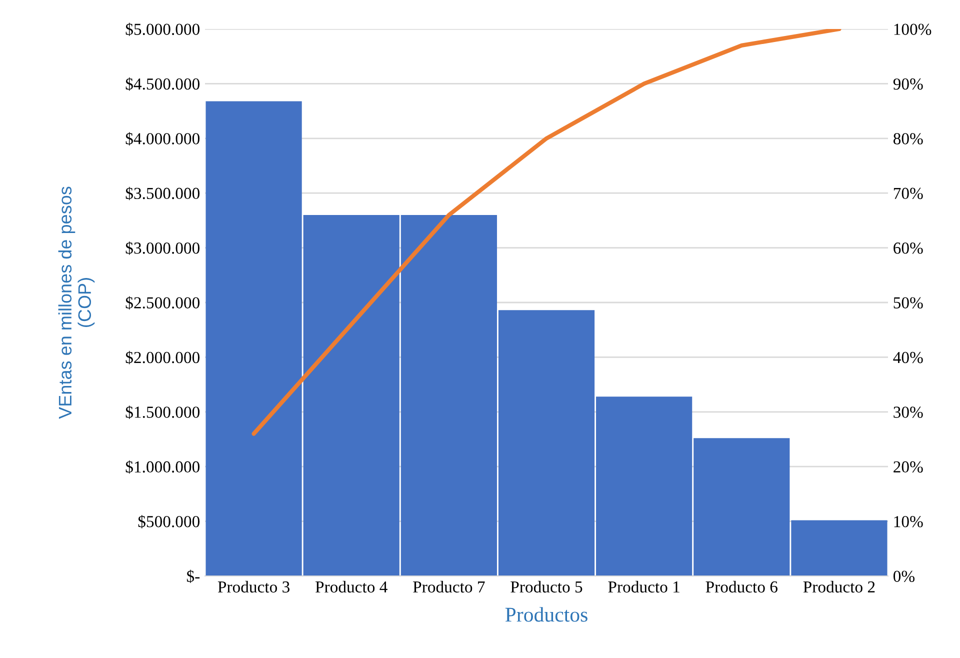  What do you see at coordinates (908, 522) in the screenshot?
I see `y2-tick-label: 10%` at bounding box center [908, 522].